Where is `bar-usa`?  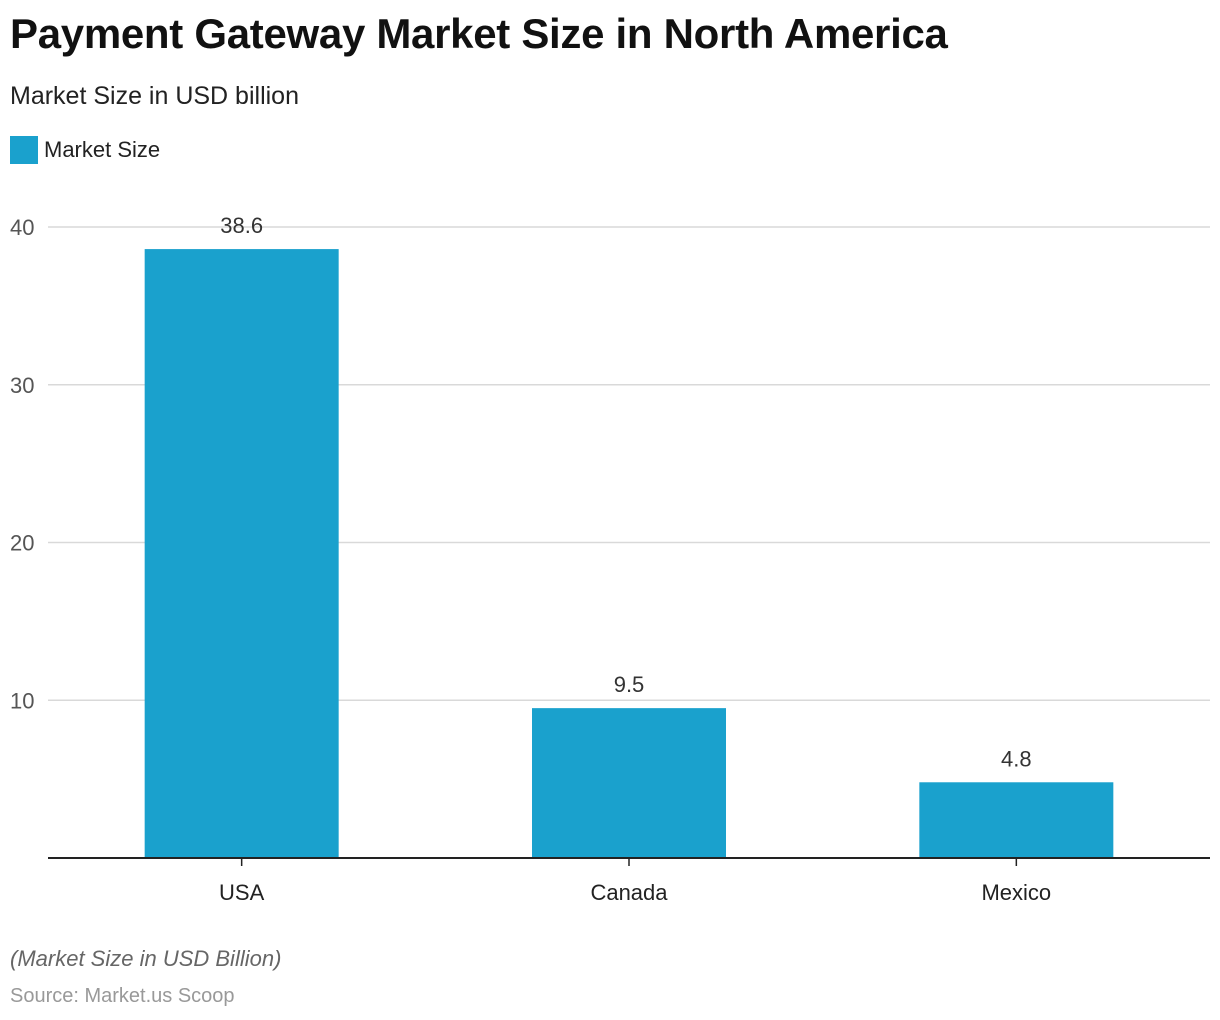 bar-usa is located at coordinates (241, 553).